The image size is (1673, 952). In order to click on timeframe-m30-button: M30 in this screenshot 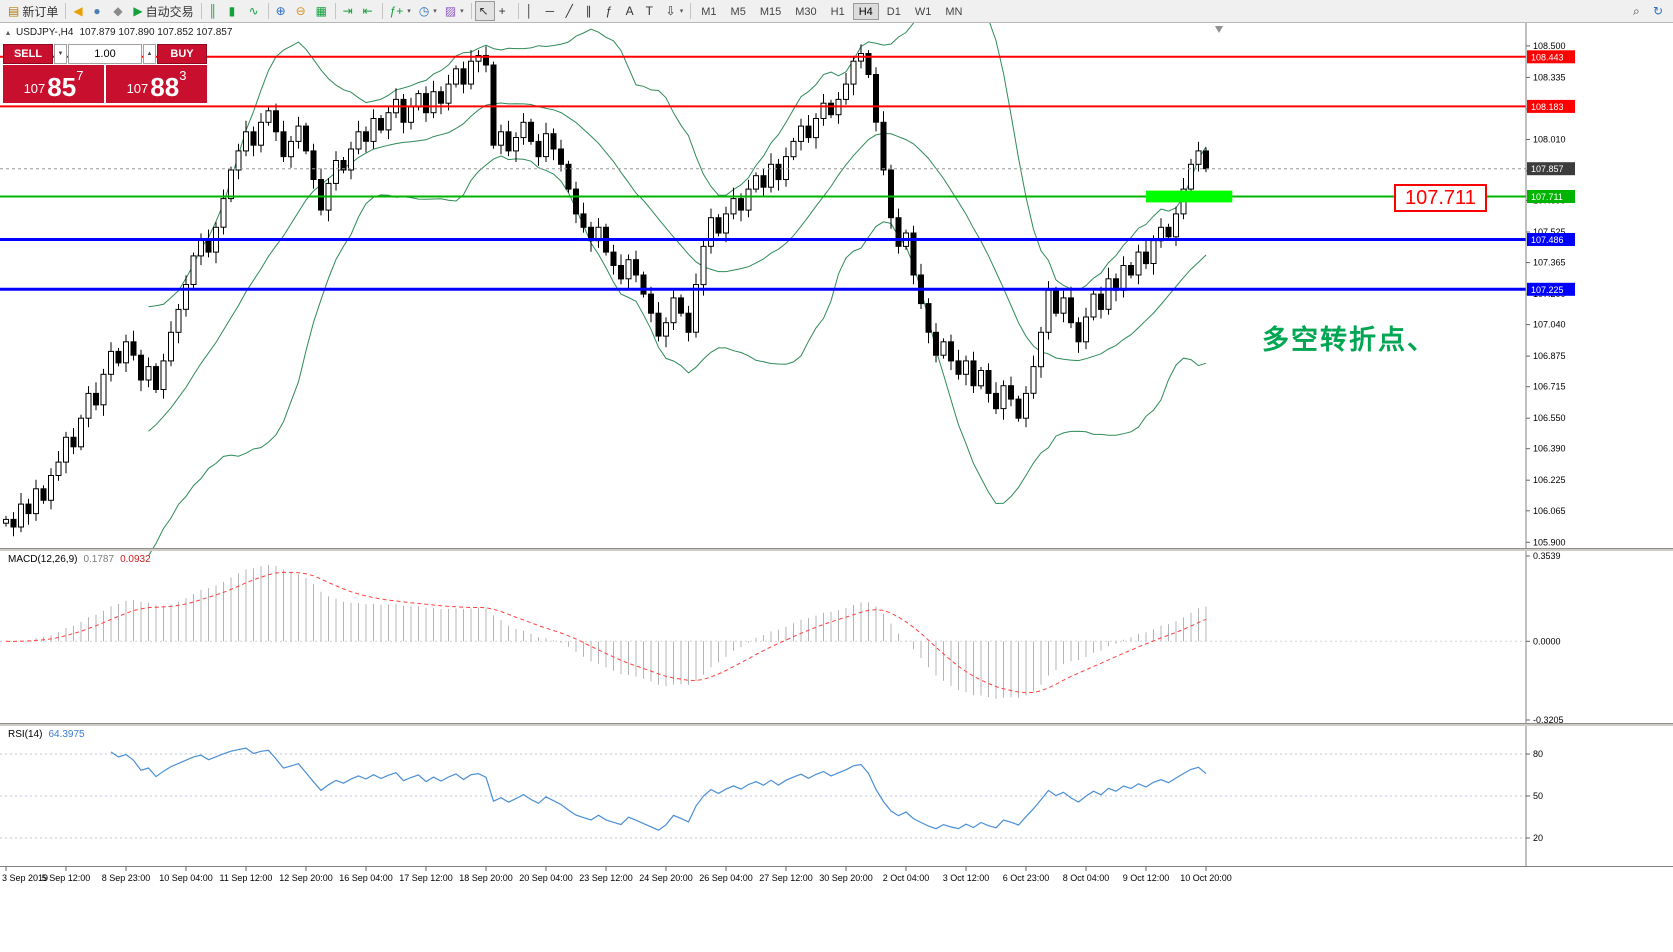, I will do `click(806, 11)`.